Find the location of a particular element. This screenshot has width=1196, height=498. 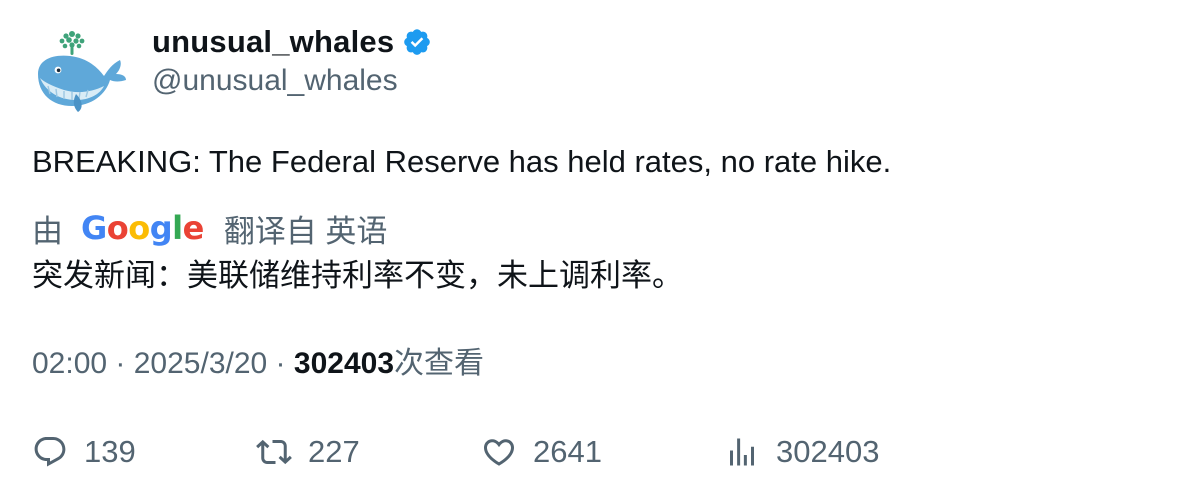

tweet-time: 02:00 is located at coordinates (70, 363).